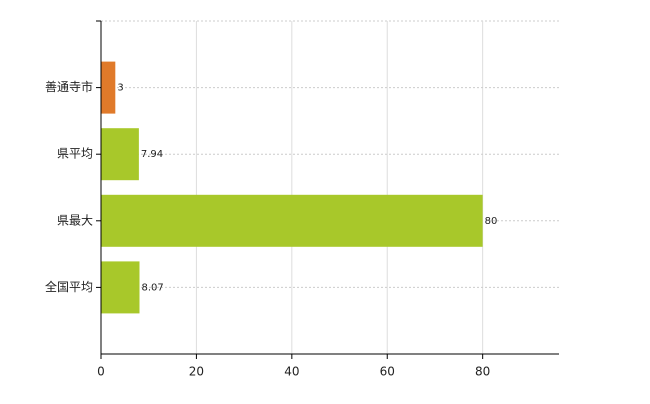 The width and height of the screenshot is (650, 404). What do you see at coordinates (69, 286) in the screenshot?
I see `y-tick-label: 全国平均` at bounding box center [69, 286].